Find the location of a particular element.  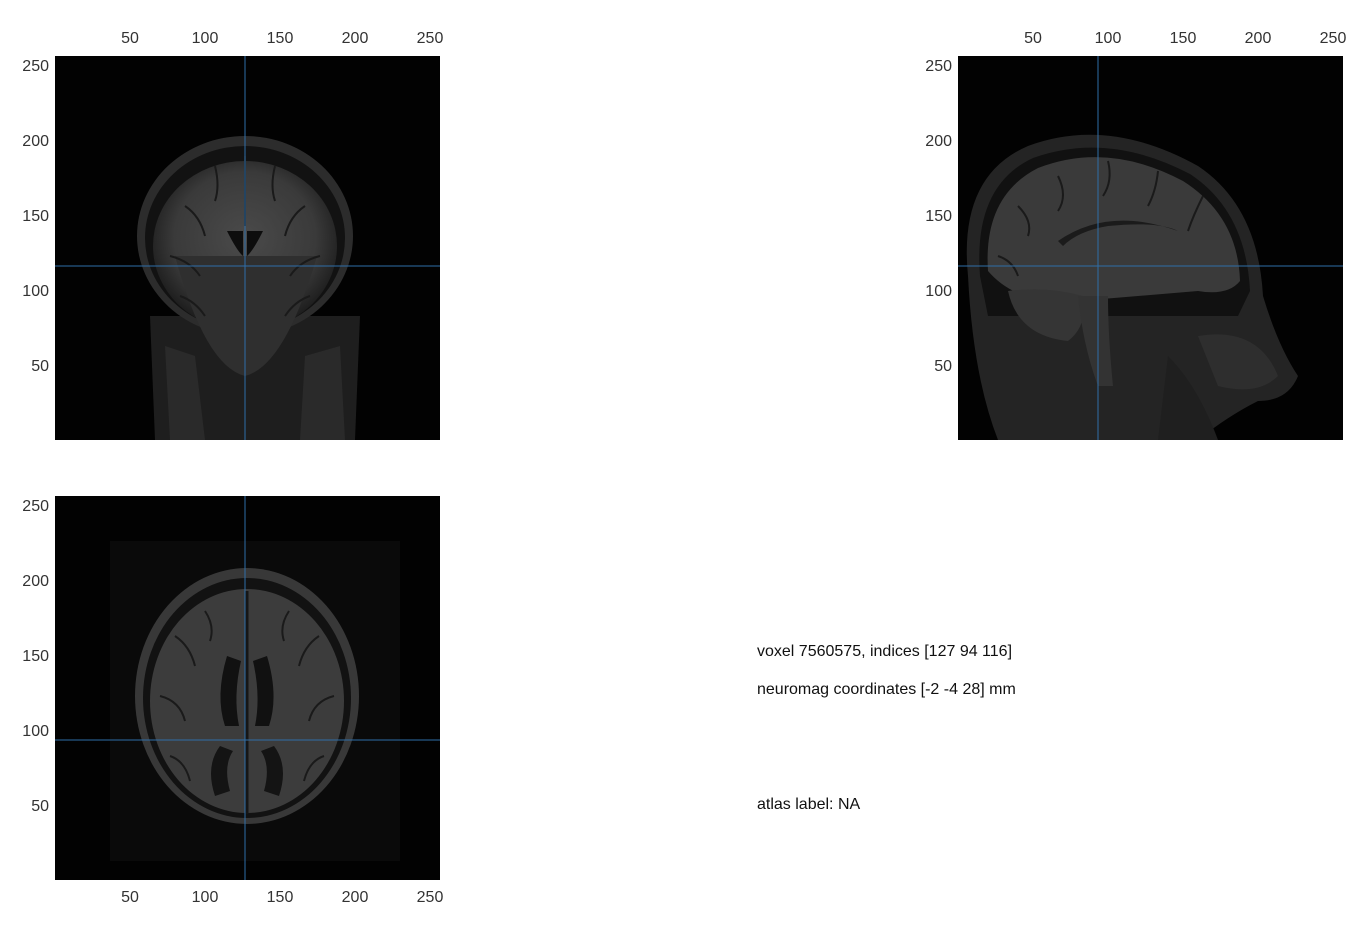

coronal-view is located at coordinates (247, 248).